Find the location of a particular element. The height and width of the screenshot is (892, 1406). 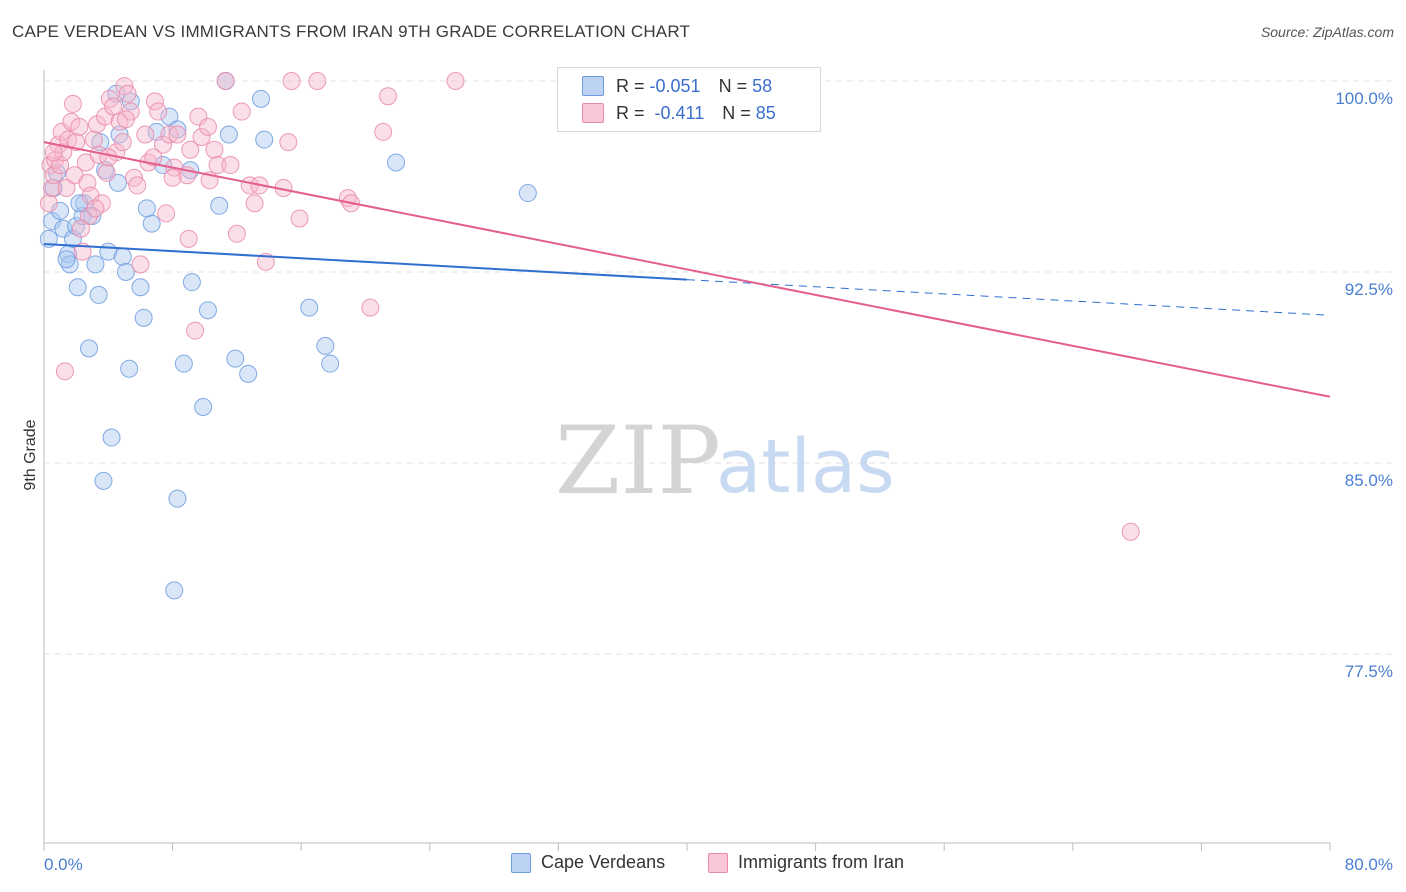

legend-row-pink: R = -0.411 N = 85 is located at coordinates (679, 113).